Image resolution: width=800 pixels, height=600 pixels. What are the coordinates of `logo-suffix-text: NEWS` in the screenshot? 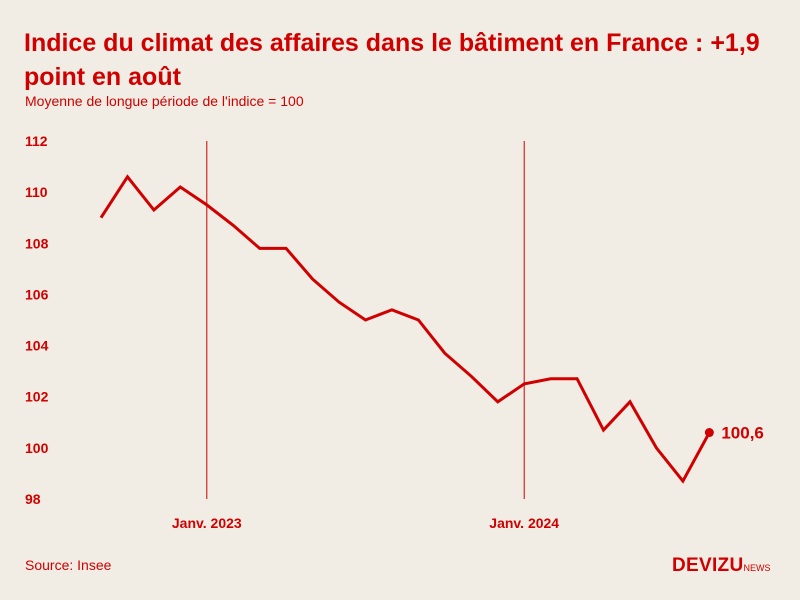 It's located at (757, 568).